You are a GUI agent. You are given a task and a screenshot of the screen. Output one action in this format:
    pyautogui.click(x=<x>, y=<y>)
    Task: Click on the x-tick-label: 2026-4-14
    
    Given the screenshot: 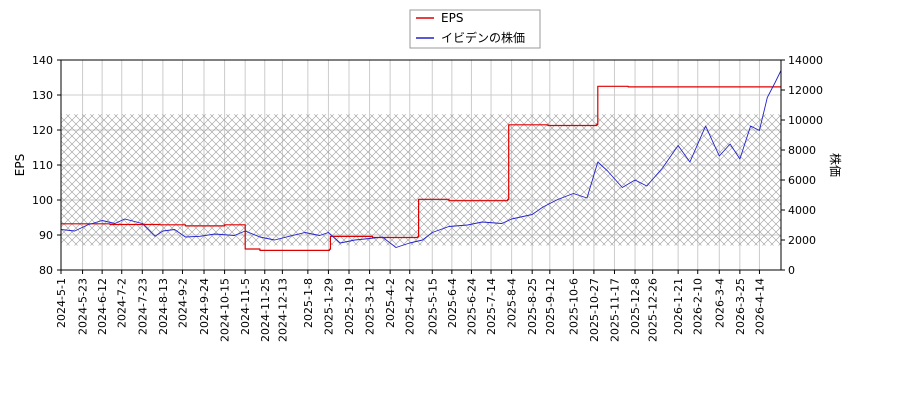 What is the action you would take?
    pyautogui.click(x=759, y=306)
    